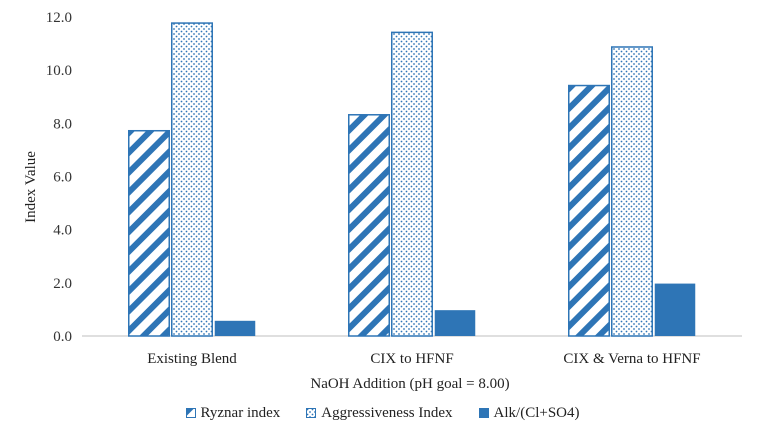  Describe the element at coordinates (62, 284) in the screenshot. I see `y-tick-label: 2.0` at that location.